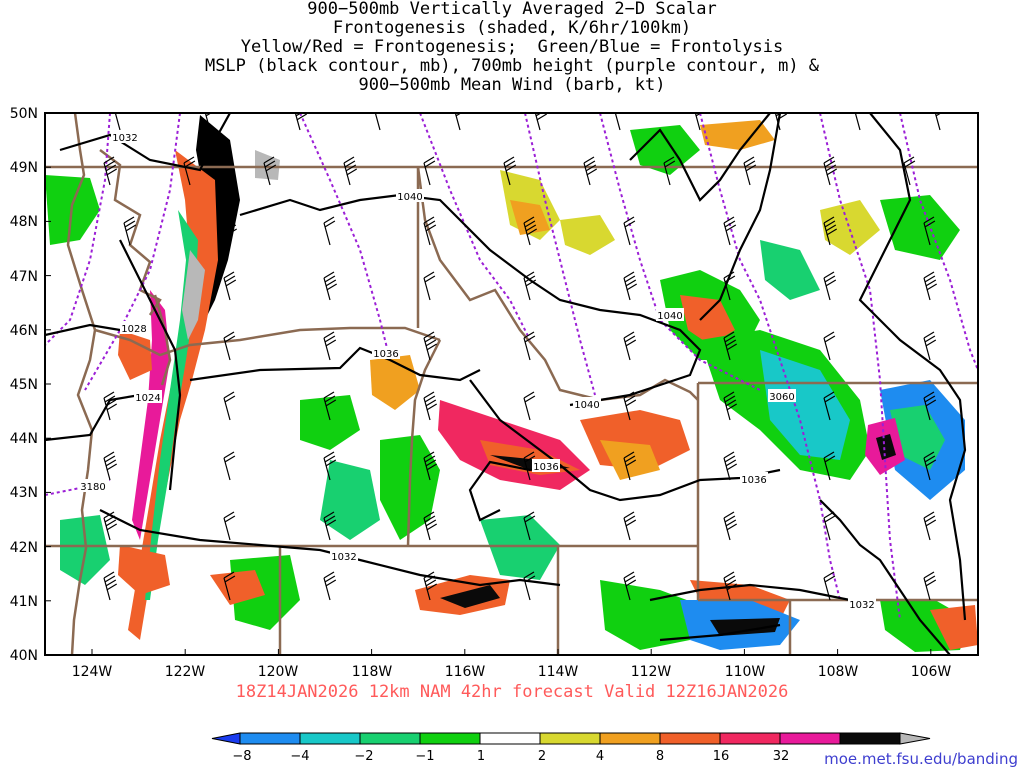 Image resolution: width=1024 pixels, height=768 pixels. I want to click on title-line-2: Frontogenesis (shaded, K/6hr/100km), so click(512, 28).